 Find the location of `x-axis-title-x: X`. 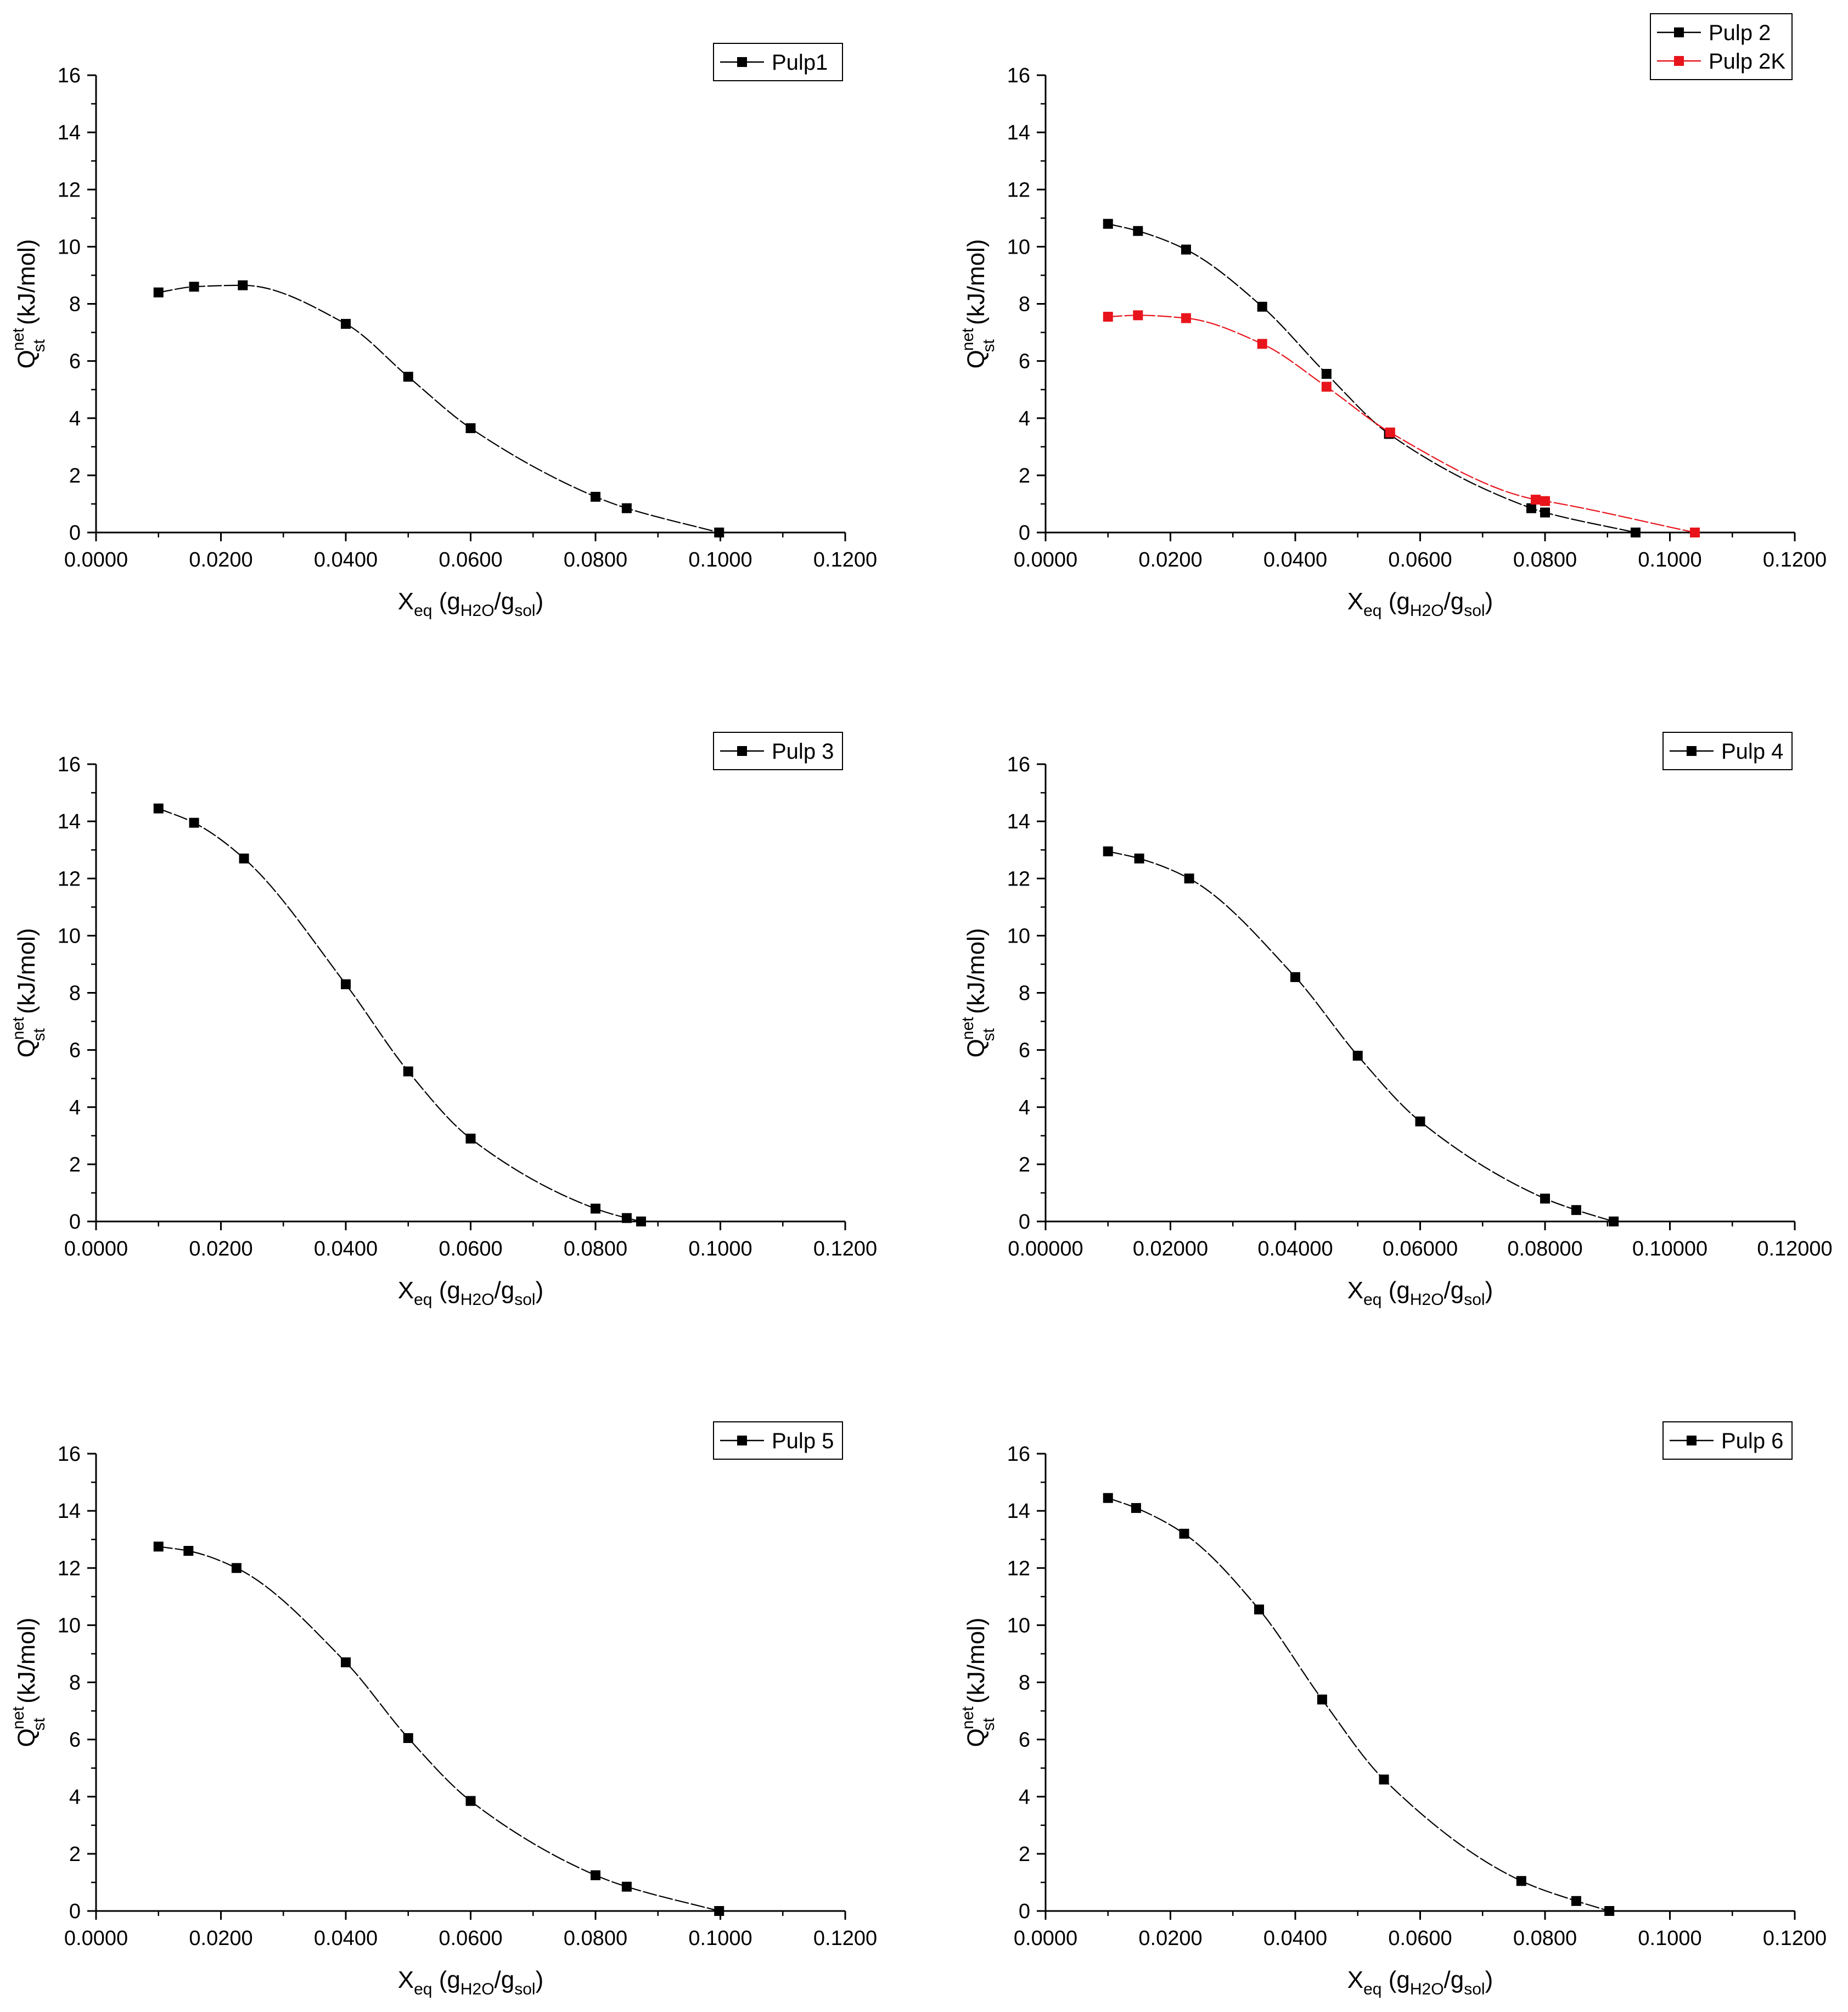

x-axis-title-x: X is located at coordinates (1355, 1979).